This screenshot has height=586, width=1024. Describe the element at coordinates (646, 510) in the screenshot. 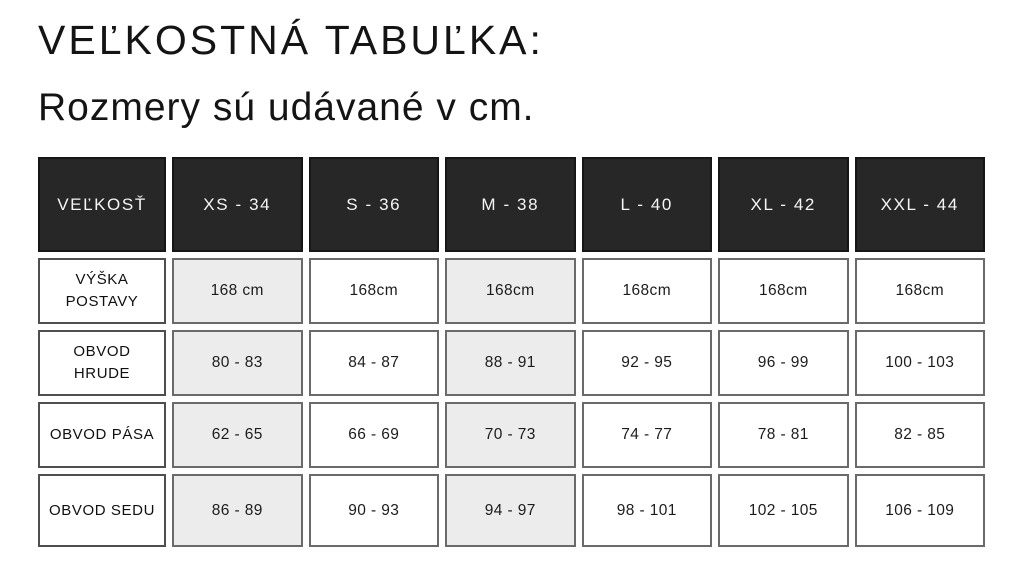

I see `data-cell-hips-l: 98 - 101` at that location.